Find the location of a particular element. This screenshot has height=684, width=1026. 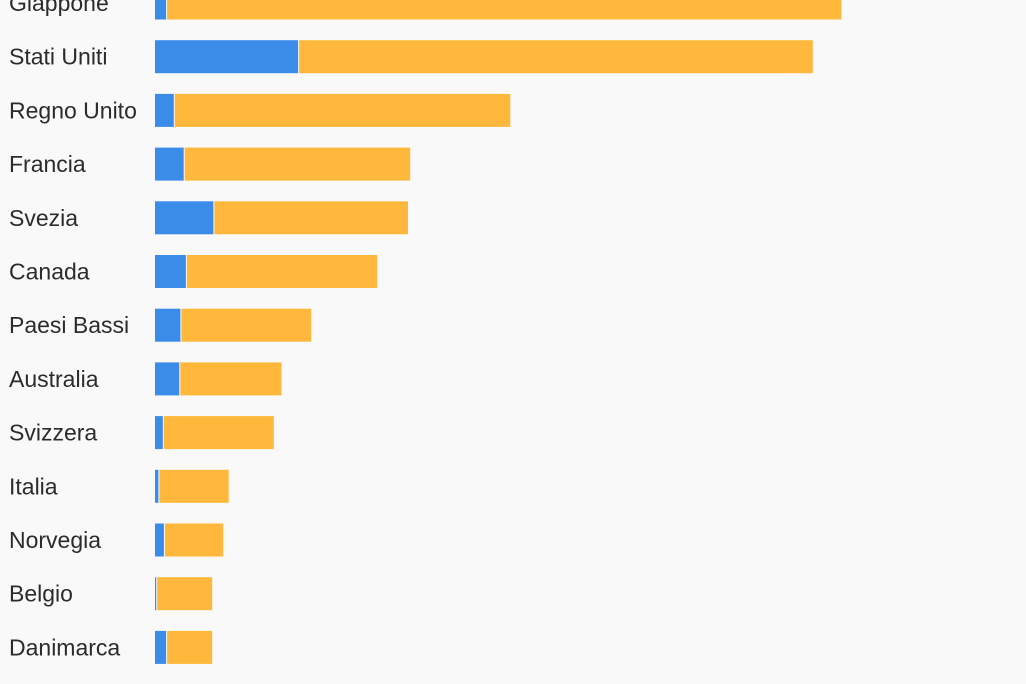

category-label: Italia is located at coordinates (33, 486).